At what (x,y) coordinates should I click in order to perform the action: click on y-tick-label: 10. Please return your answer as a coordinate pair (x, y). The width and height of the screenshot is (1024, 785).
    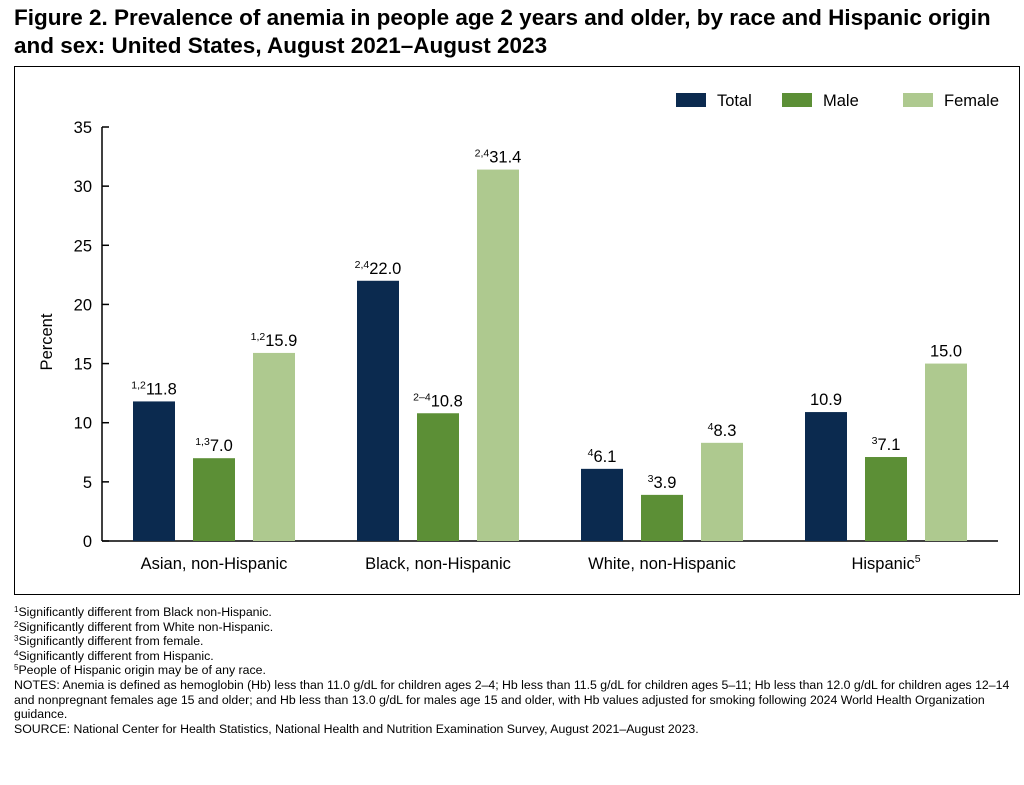
    Looking at the image, I should click on (83, 424).